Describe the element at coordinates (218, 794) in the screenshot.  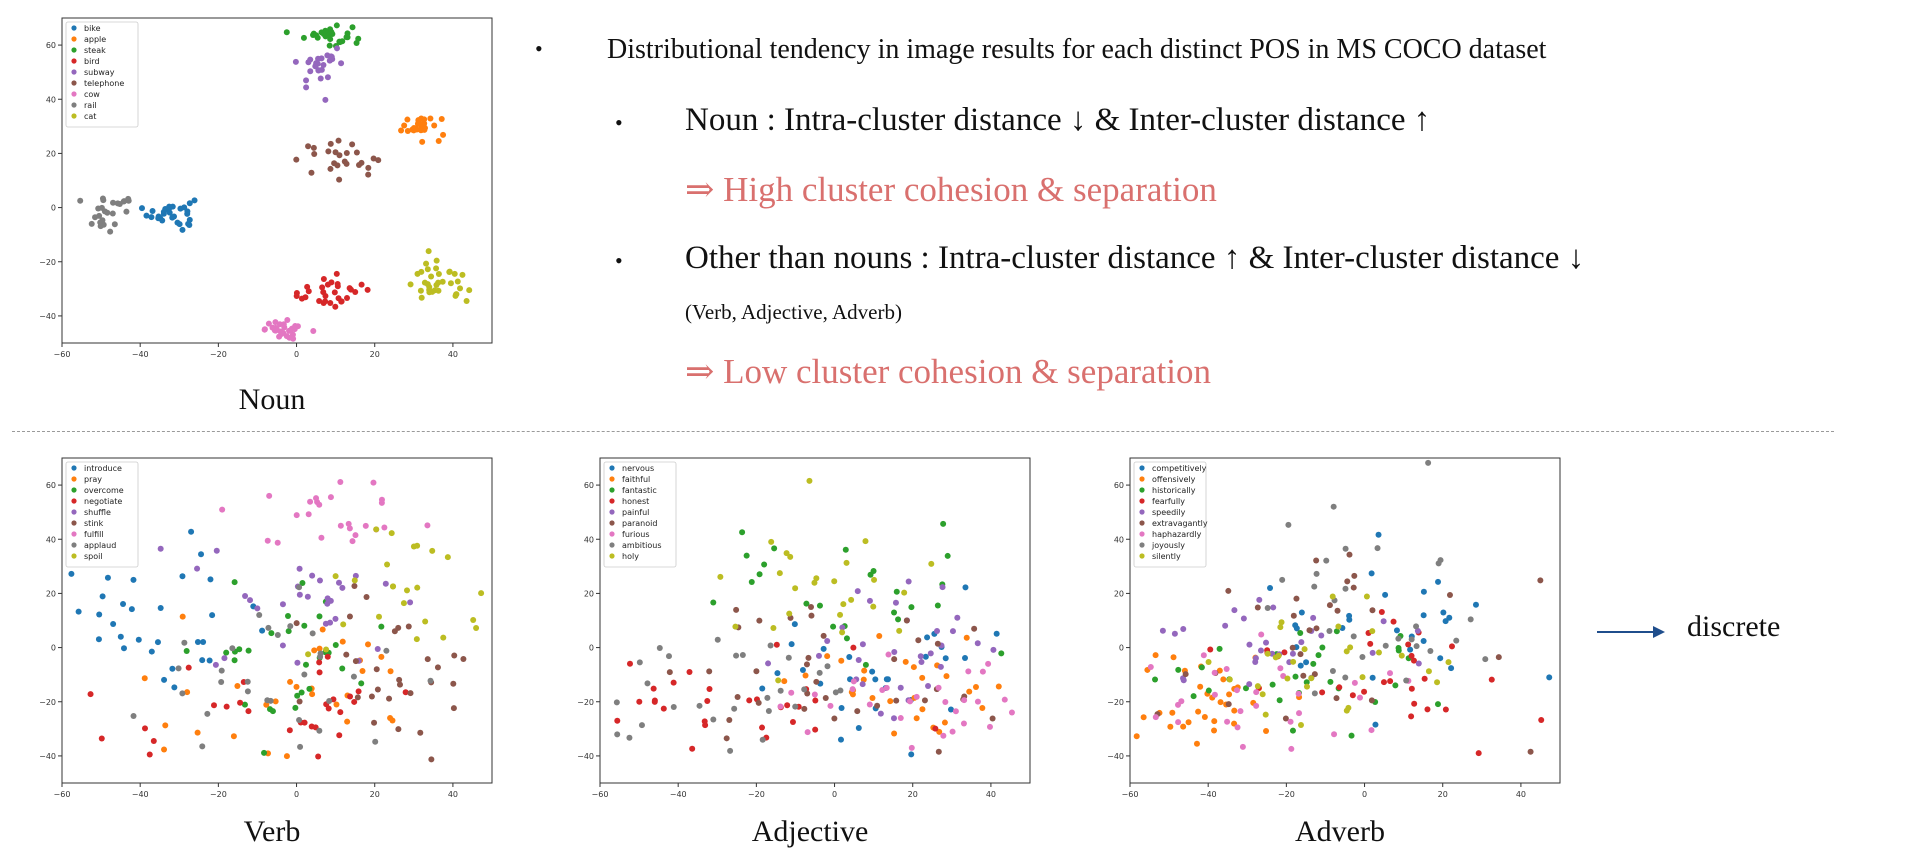
I see `x-tick-label: −20` at that location.